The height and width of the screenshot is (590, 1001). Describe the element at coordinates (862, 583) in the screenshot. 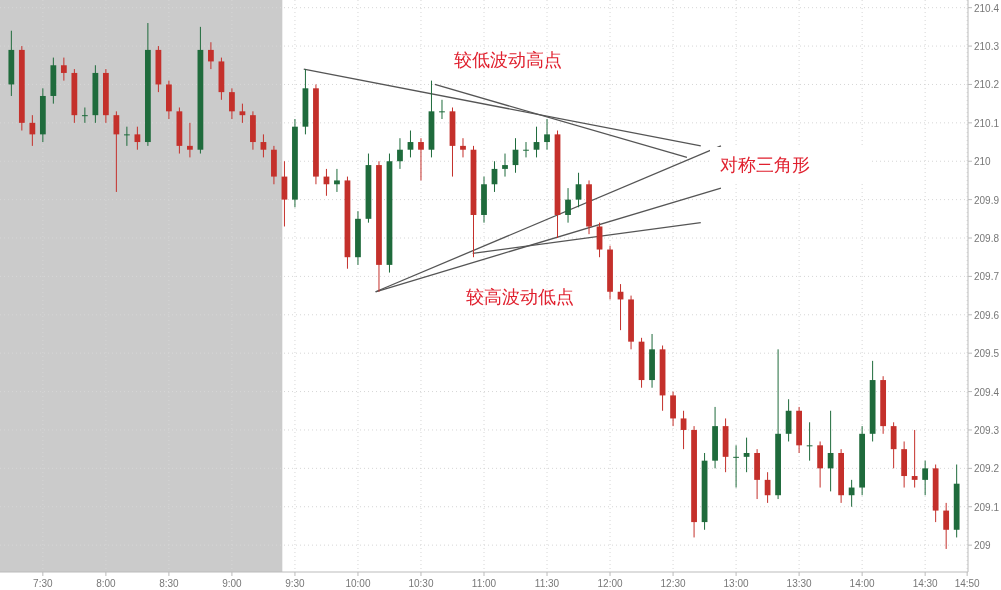

I see `x-tick-label: 14:00` at that location.